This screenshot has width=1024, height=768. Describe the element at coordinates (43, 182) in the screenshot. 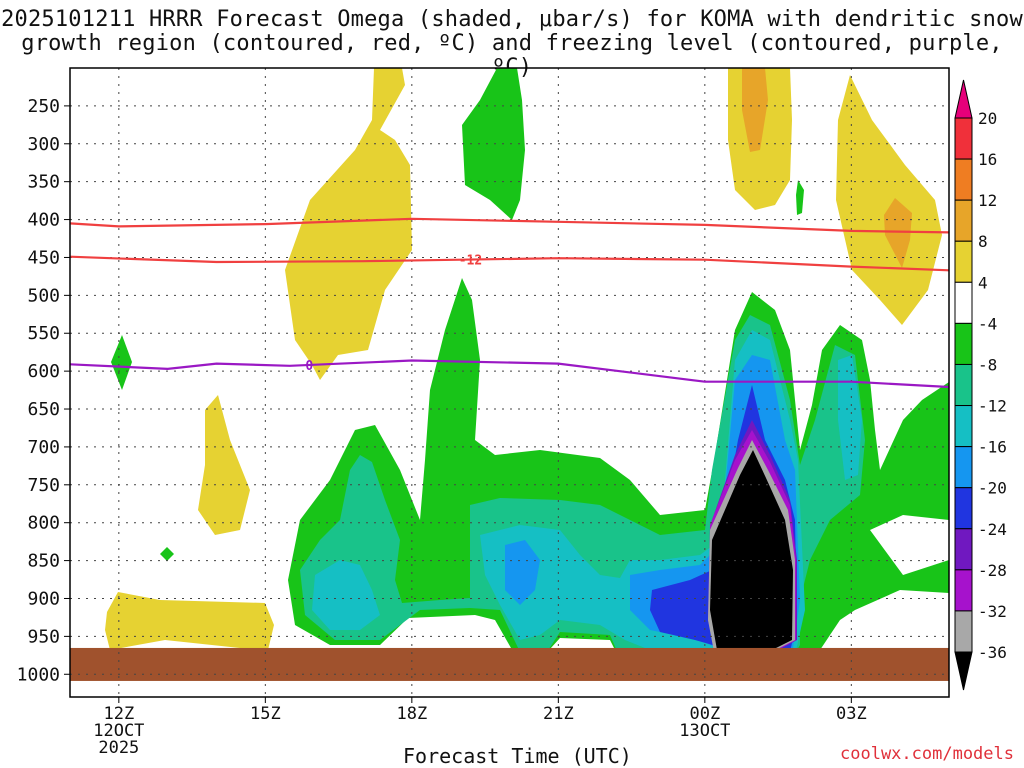

I see `y-tick-label: 350` at that location.